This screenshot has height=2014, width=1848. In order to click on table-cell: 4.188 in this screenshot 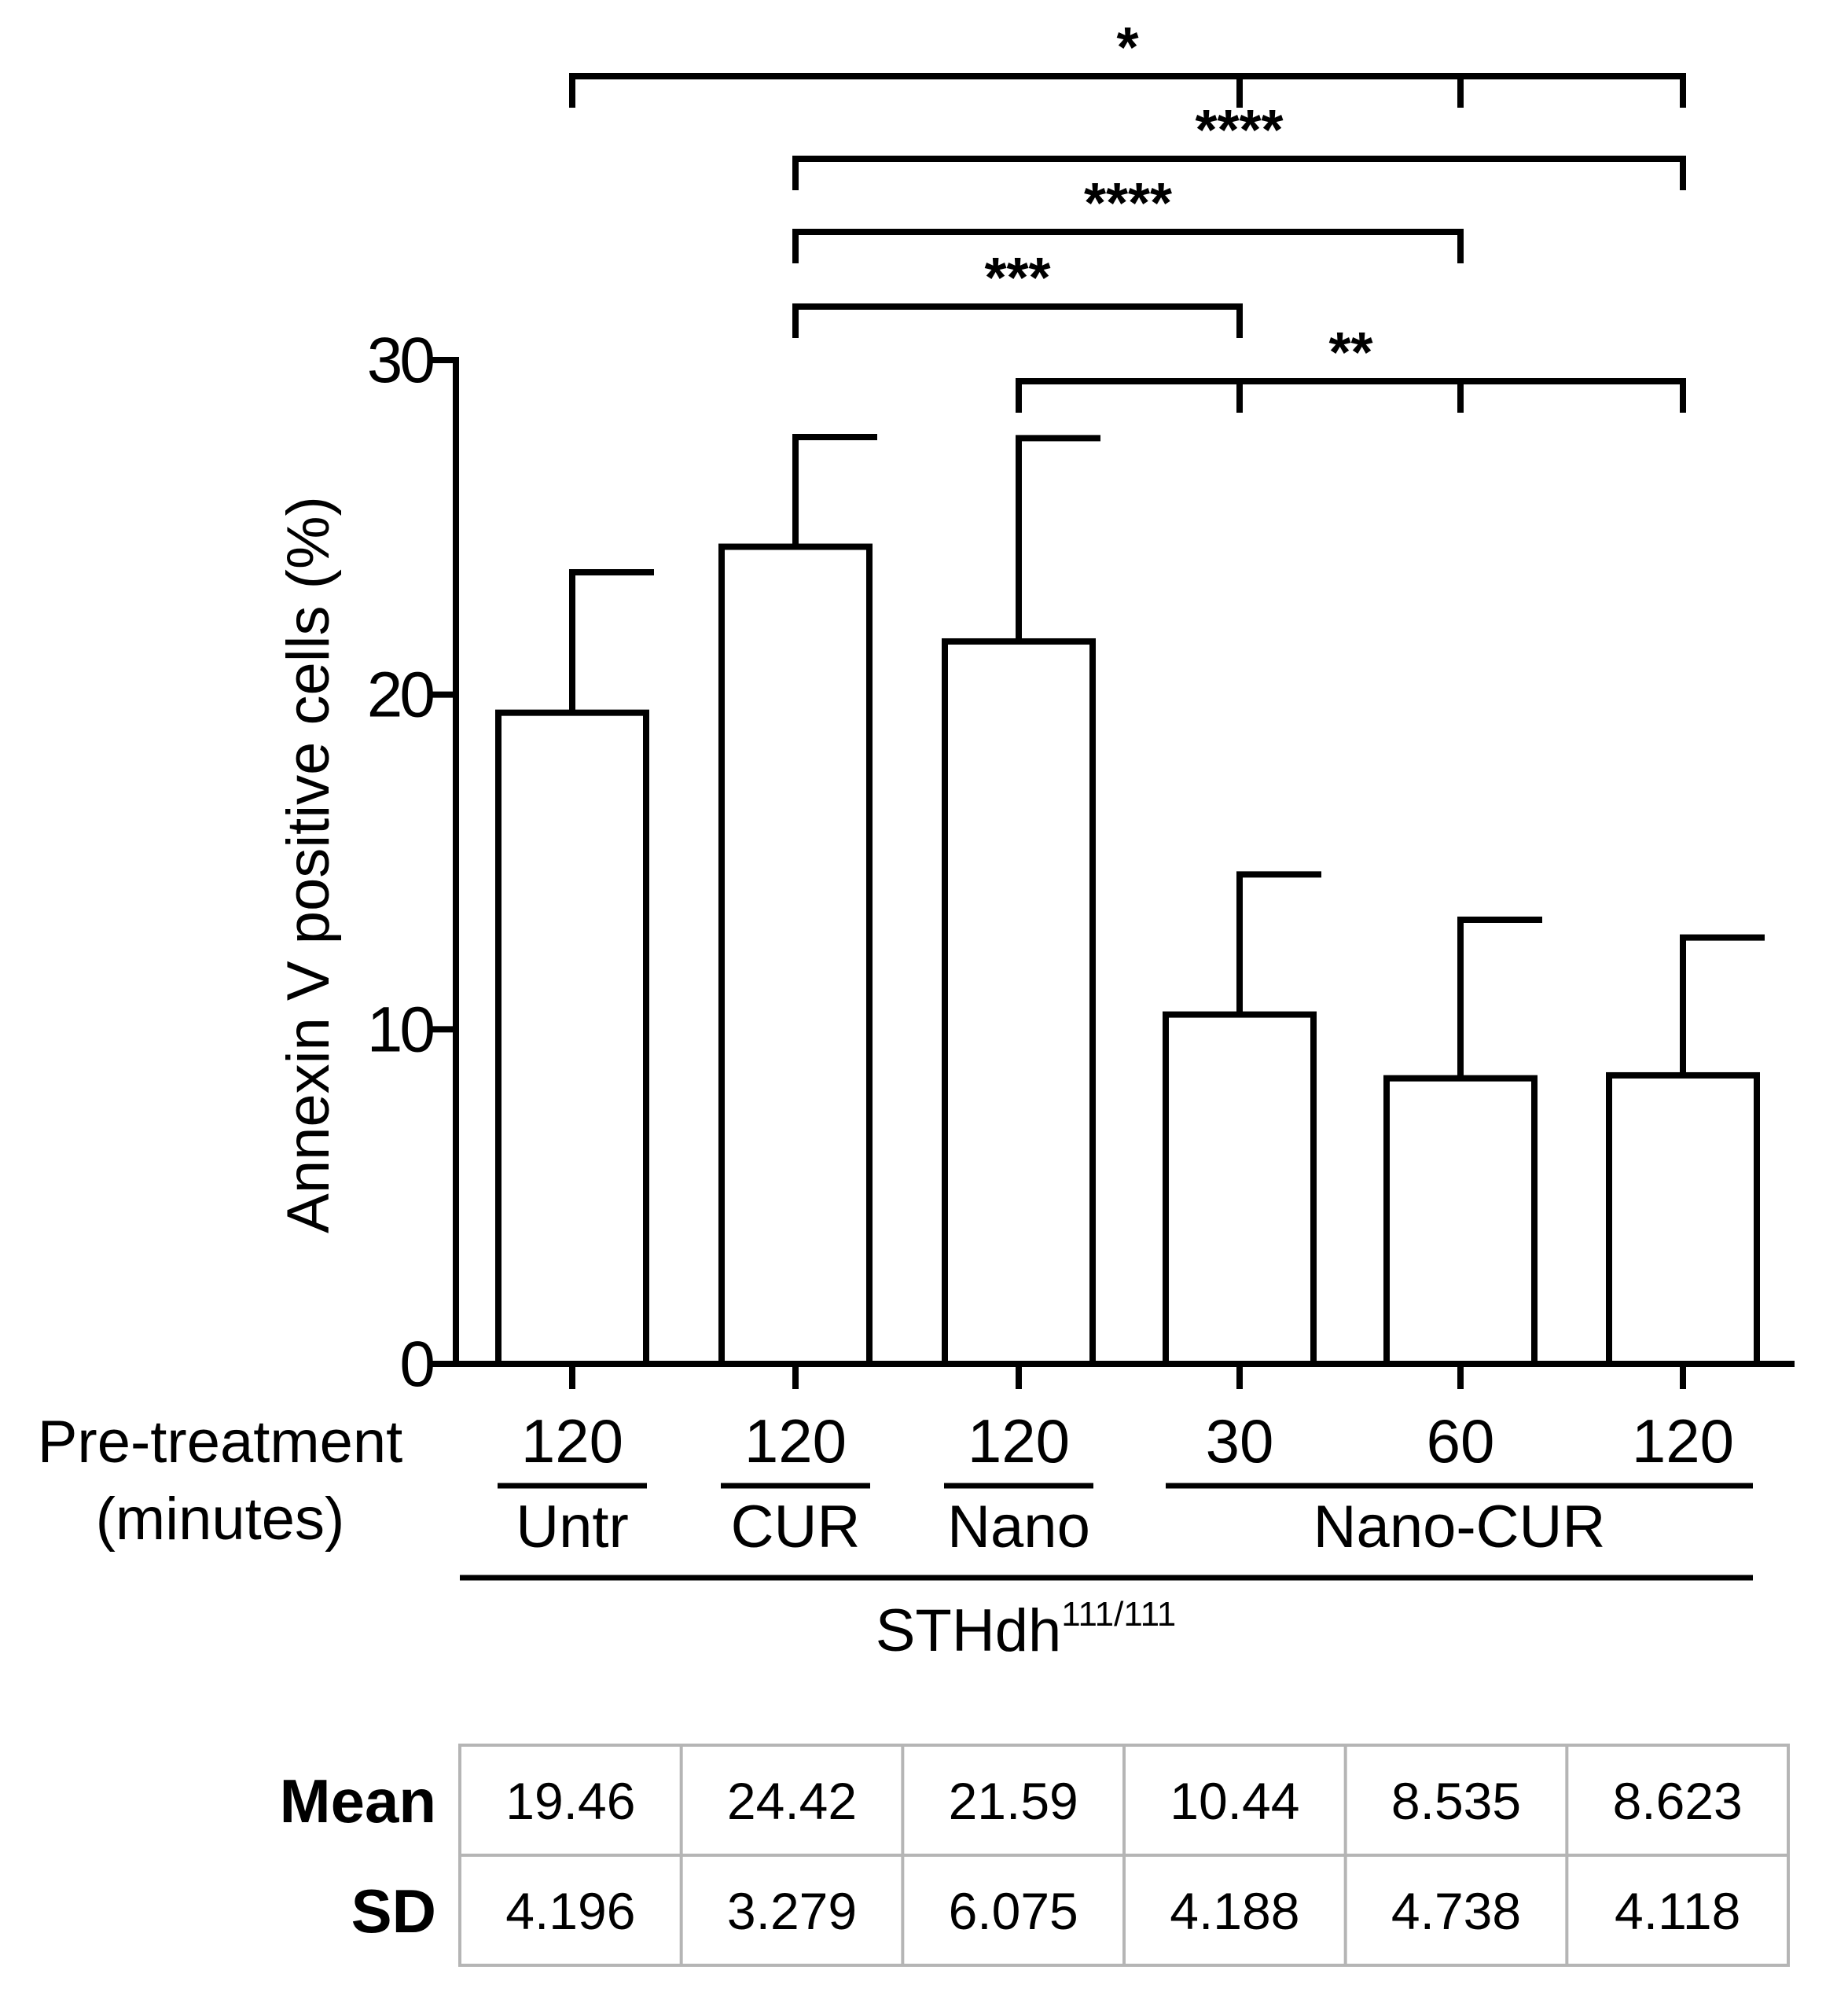, I will do `click(1234, 1911)`.